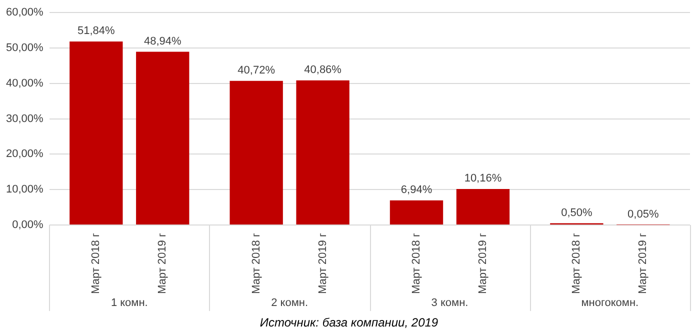  Describe the element at coordinates (129, 303) in the screenshot. I see `x-tick-label: 1 комн.` at that location.